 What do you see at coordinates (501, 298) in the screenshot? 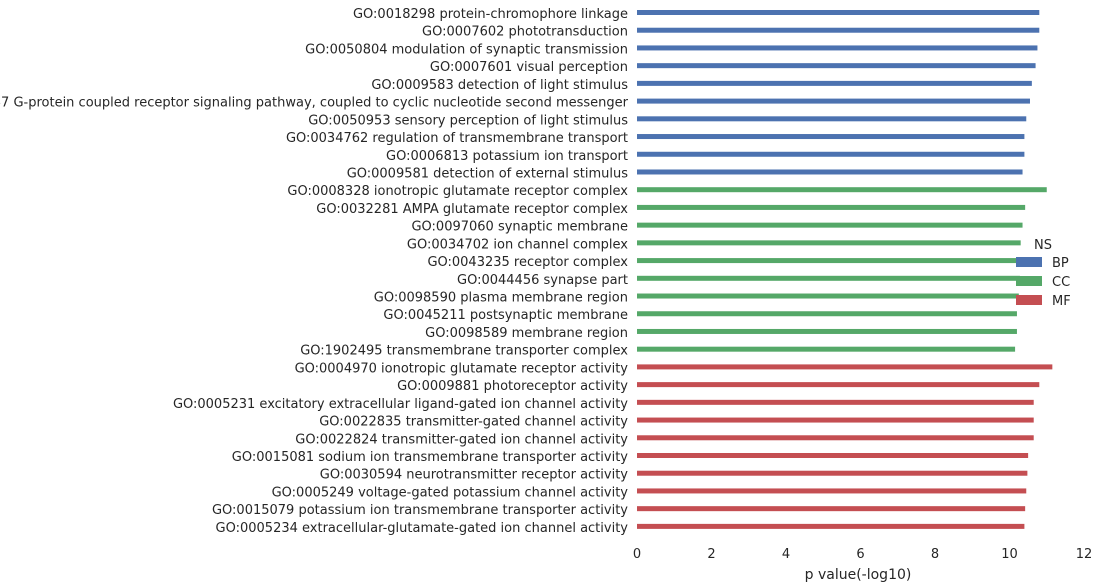
I see `category-label: GO:0098590 plasma membrane region` at bounding box center [501, 298].